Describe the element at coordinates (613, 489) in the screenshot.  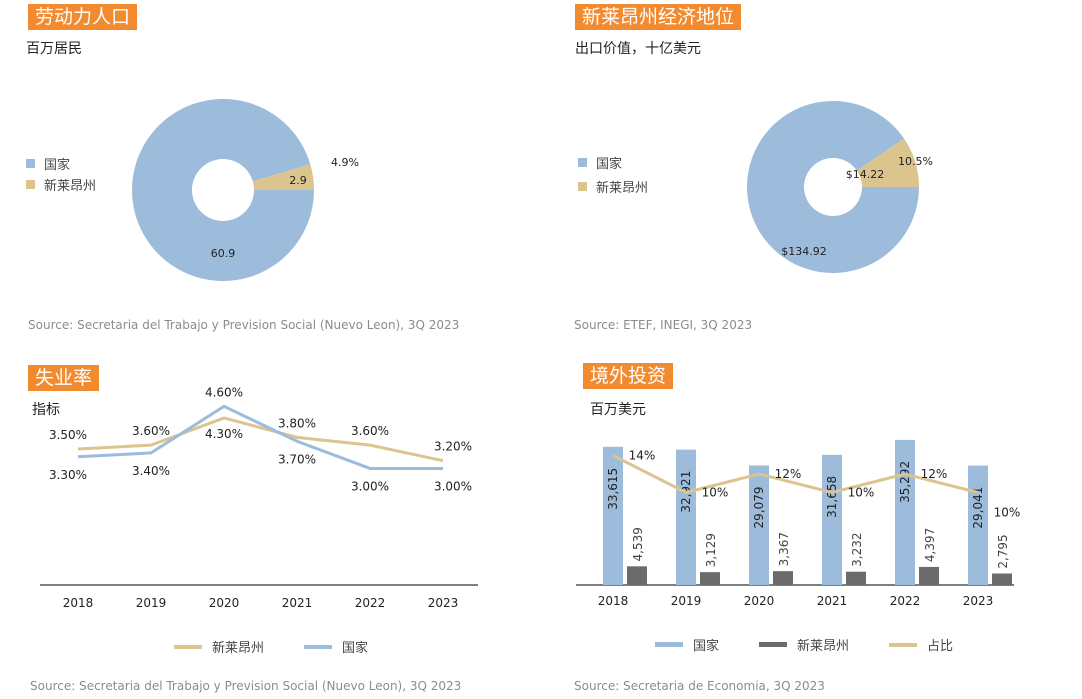
I see `bar-label-country: 33,615` at that location.